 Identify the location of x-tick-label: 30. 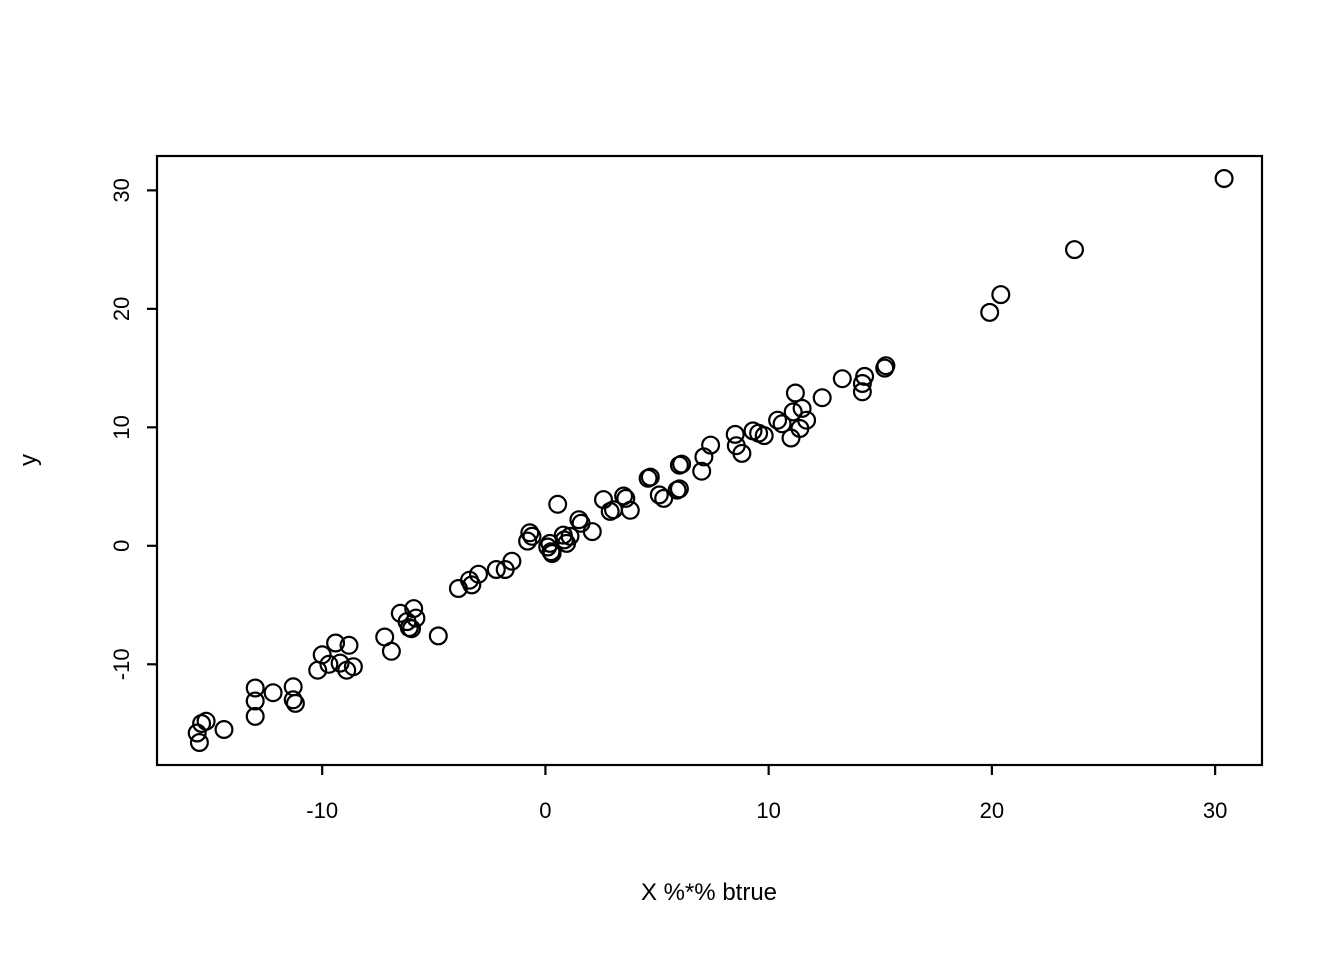
(1215, 810).